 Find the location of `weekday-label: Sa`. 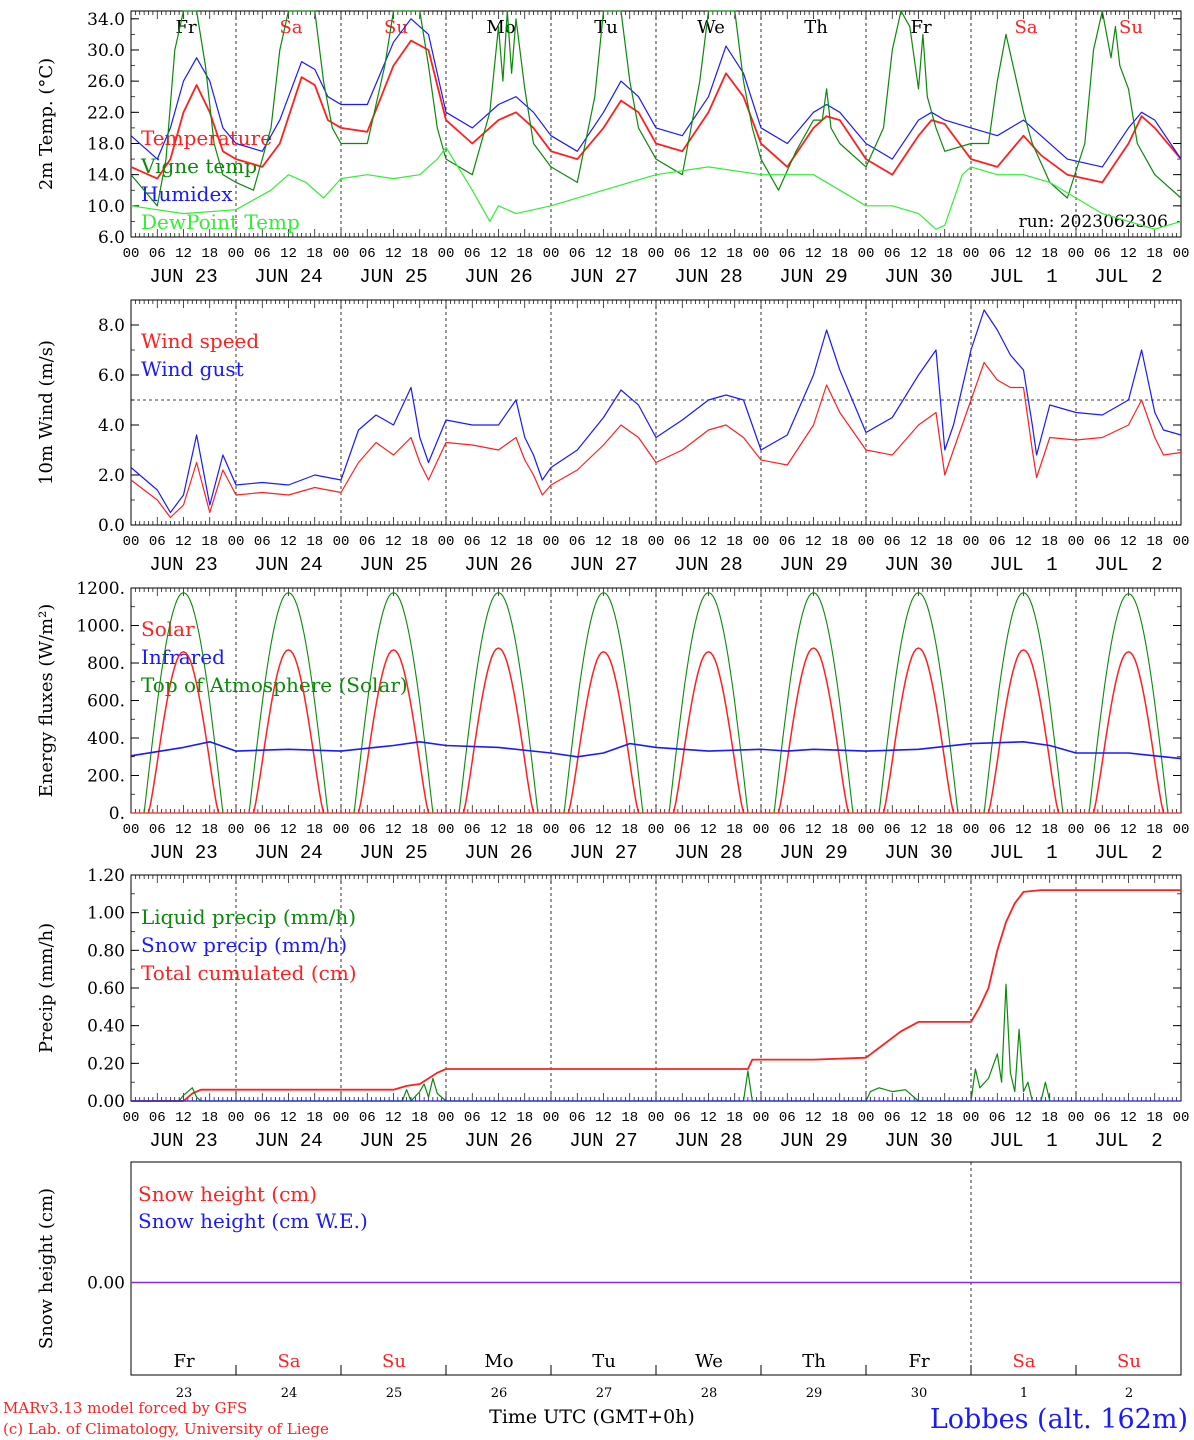

weekday-label: Sa is located at coordinates (1025, 27).